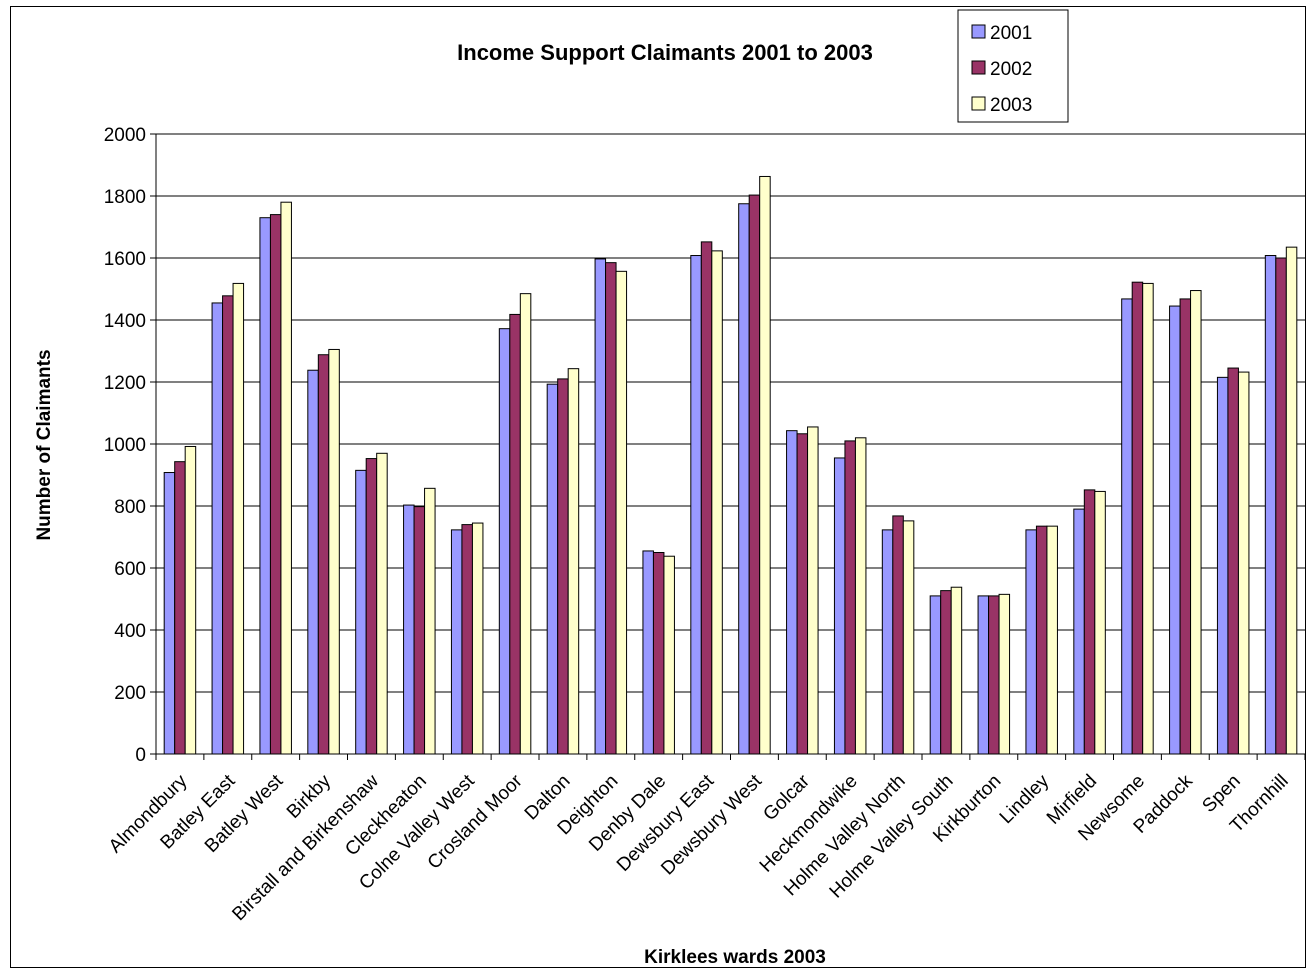  Describe the element at coordinates (1011, 105) in the screenshot. I see `legend-label-2003: 2003` at that location.